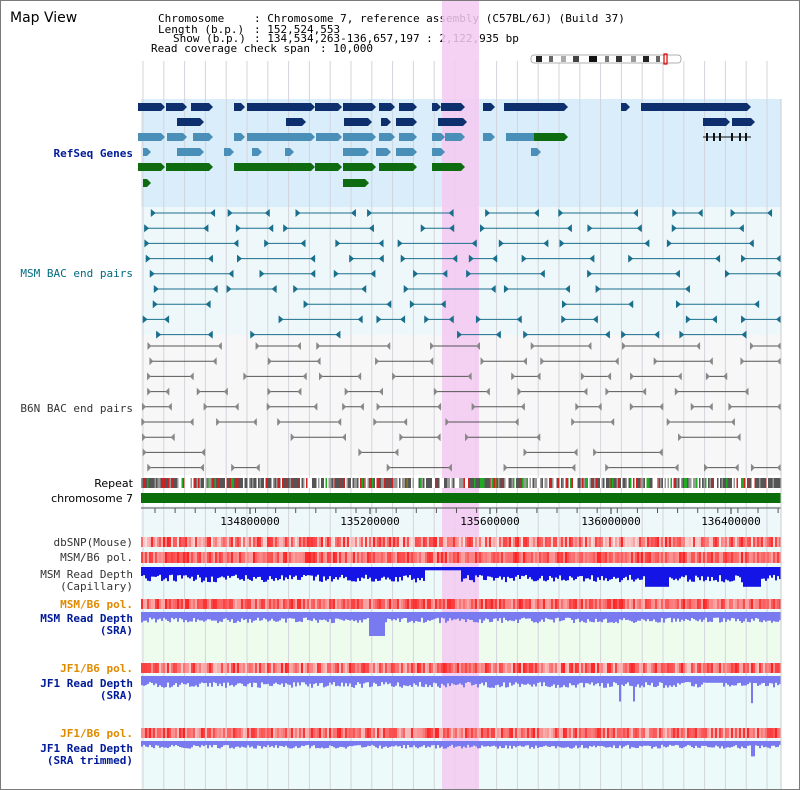 The height and width of the screenshot is (790, 800). What do you see at coordinates (707, 137) in the screenshot?
I see `refseq-exon` at bounding box center [707, 137].